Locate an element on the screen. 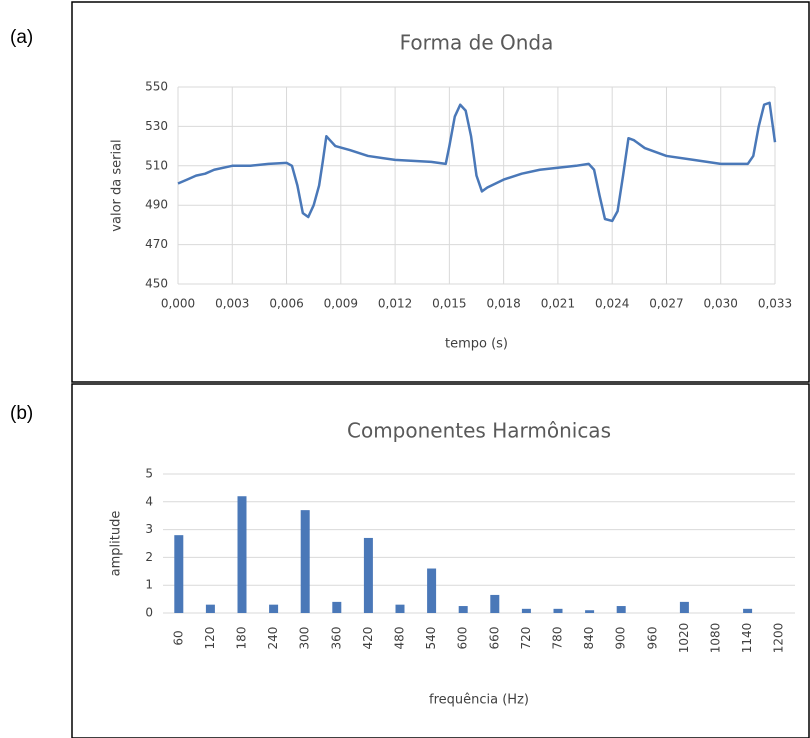 Image resolution: width=810 pixels, height=738 pixels. chart-title: Forma de Onda is located at coordinates (477, 43).